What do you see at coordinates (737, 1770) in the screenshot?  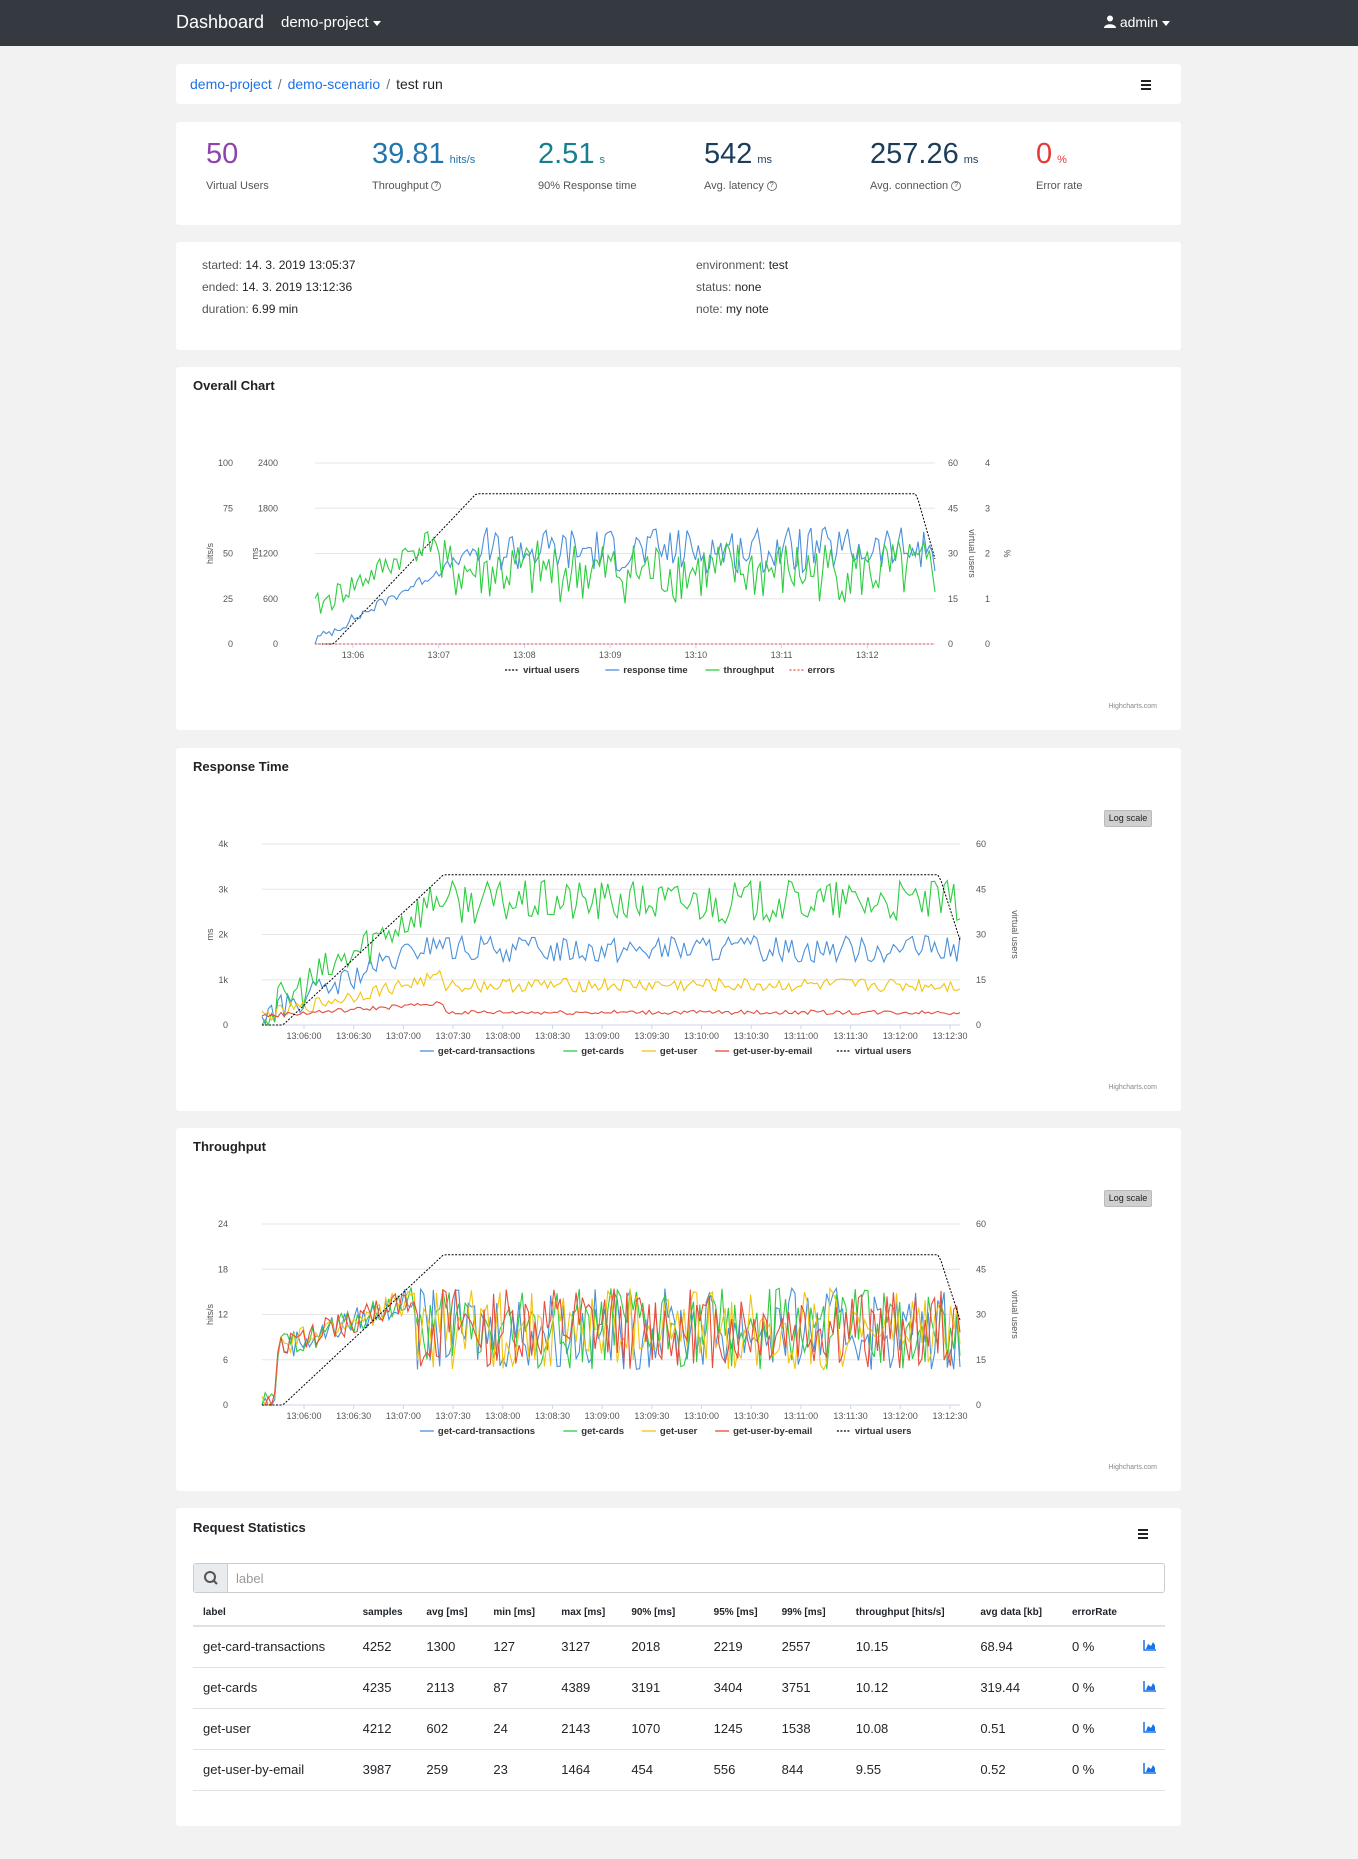 I see `table-cell: 556` at bounding box center [737, 1770].